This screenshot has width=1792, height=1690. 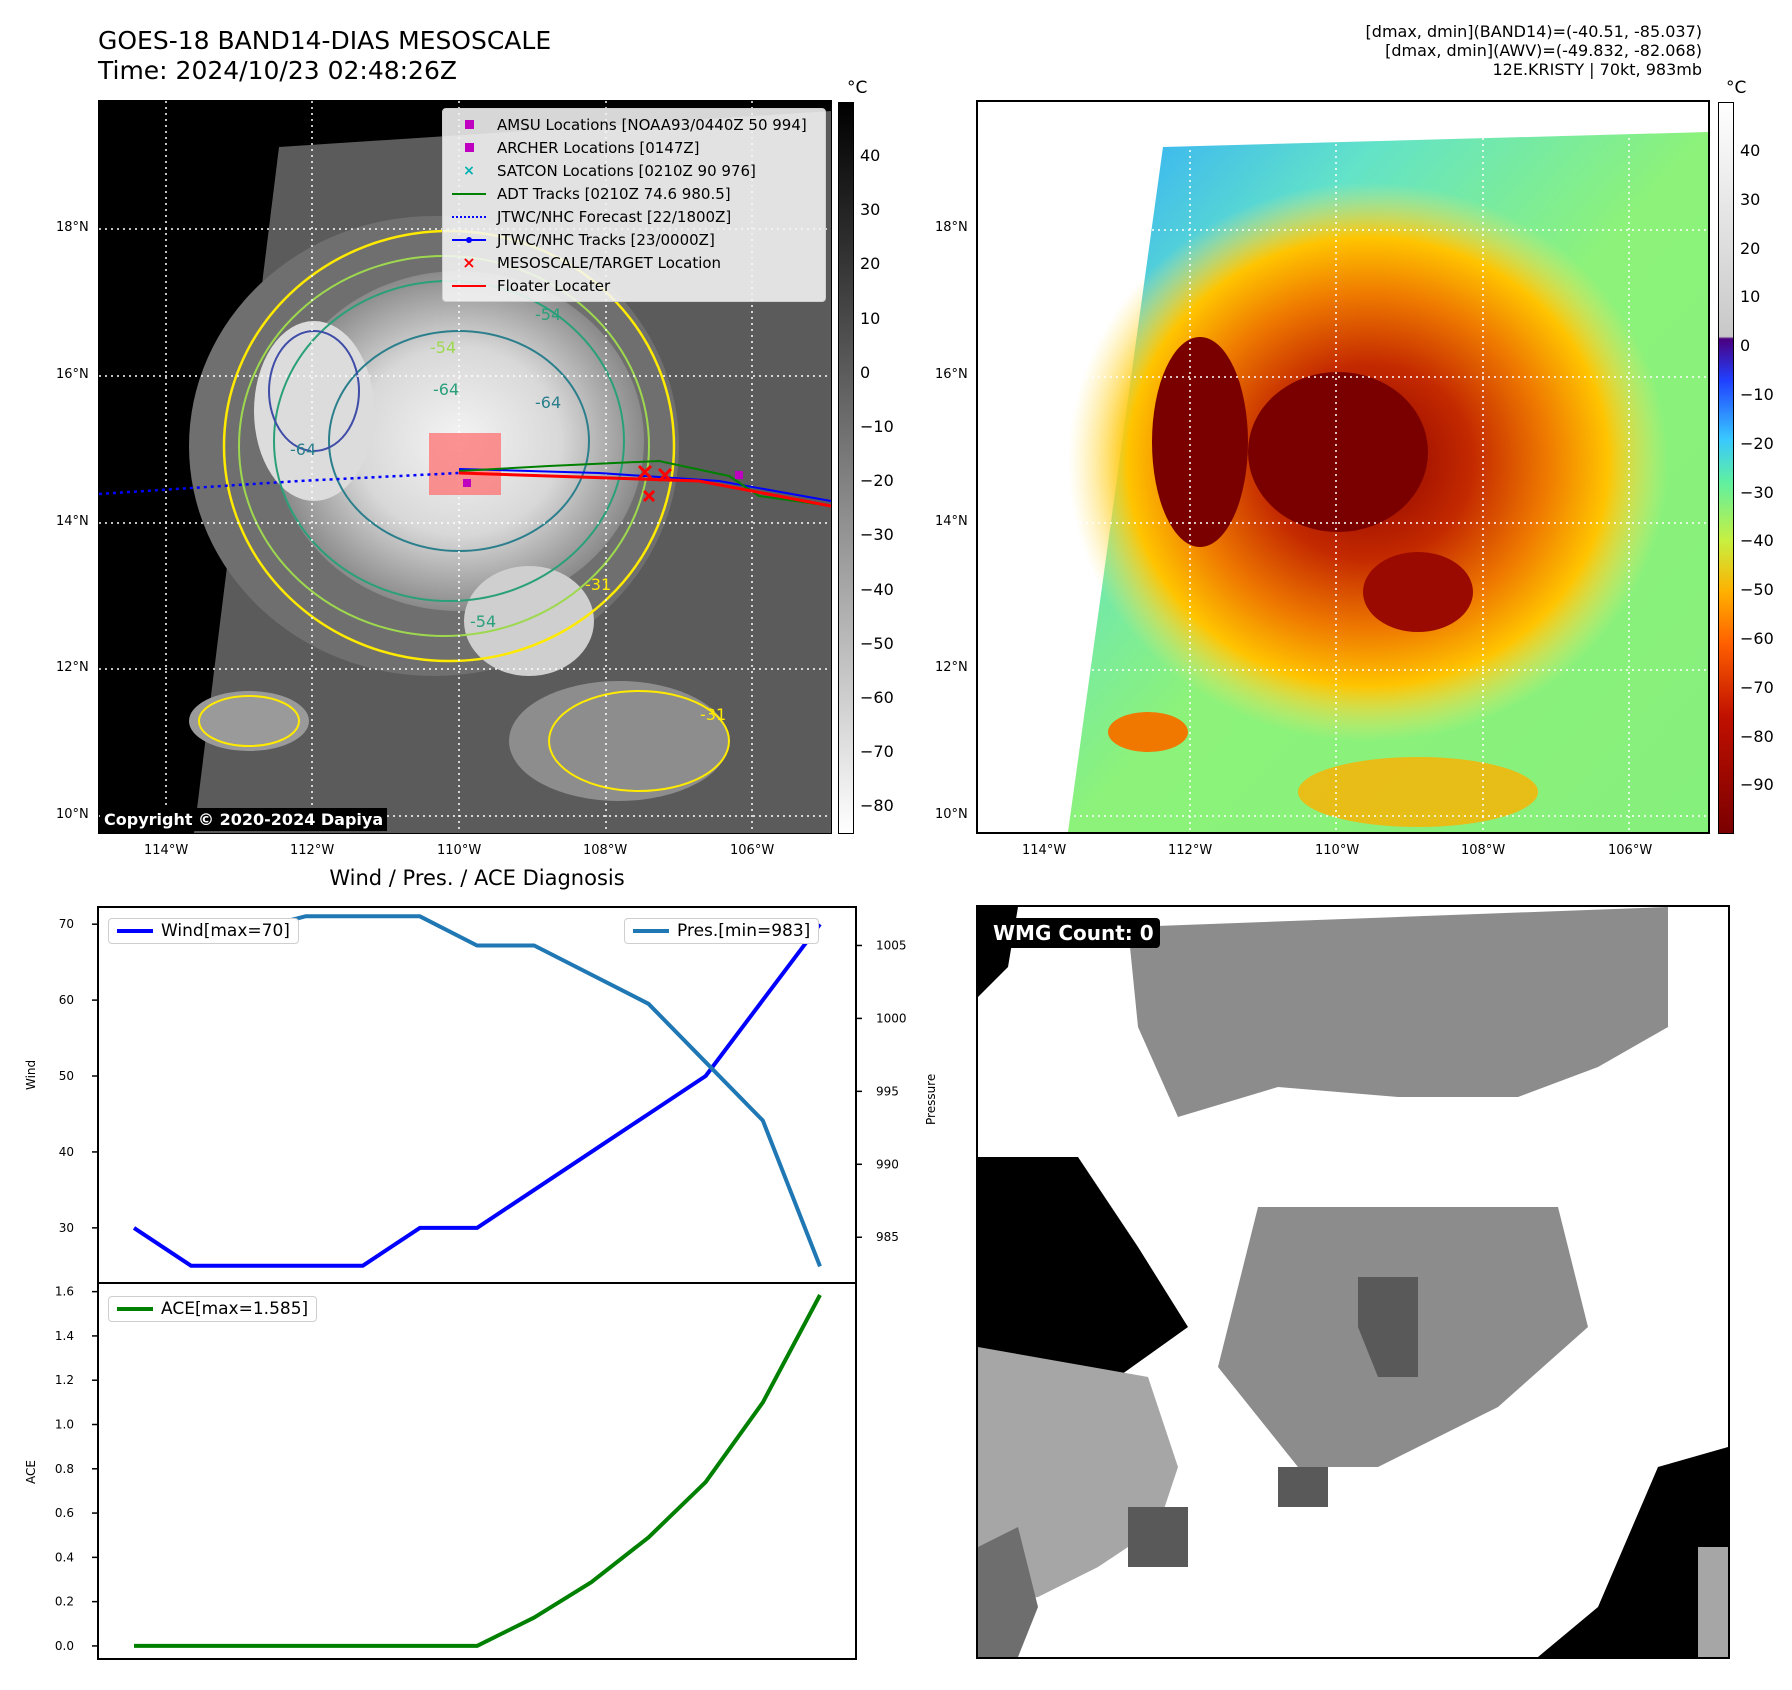 What do you see at coordinates (244, 819) in the screenshot?
I see `copyright-label: Copyright © 2020-2024 Dapiya` at bounding box center [244, 819].